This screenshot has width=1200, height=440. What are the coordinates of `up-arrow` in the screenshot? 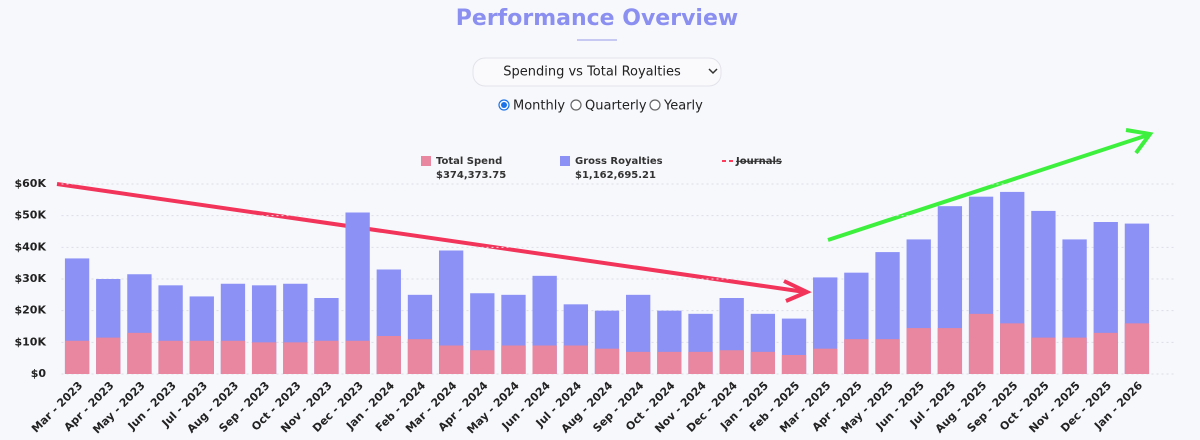 It's located at (988, 187).